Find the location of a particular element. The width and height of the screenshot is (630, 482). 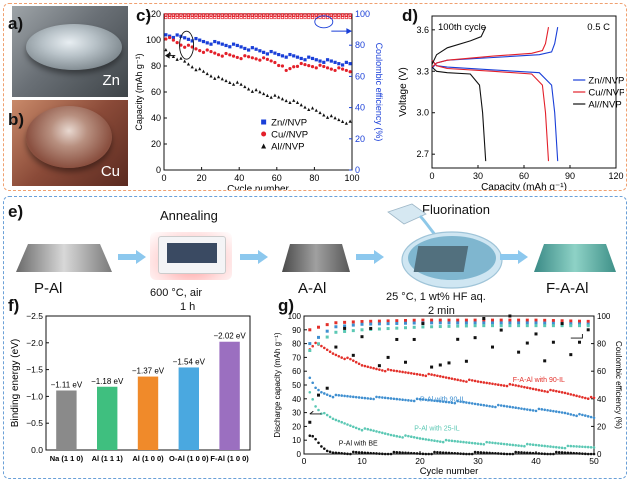

zn-charge-curve is located at coordinates (495, 48).